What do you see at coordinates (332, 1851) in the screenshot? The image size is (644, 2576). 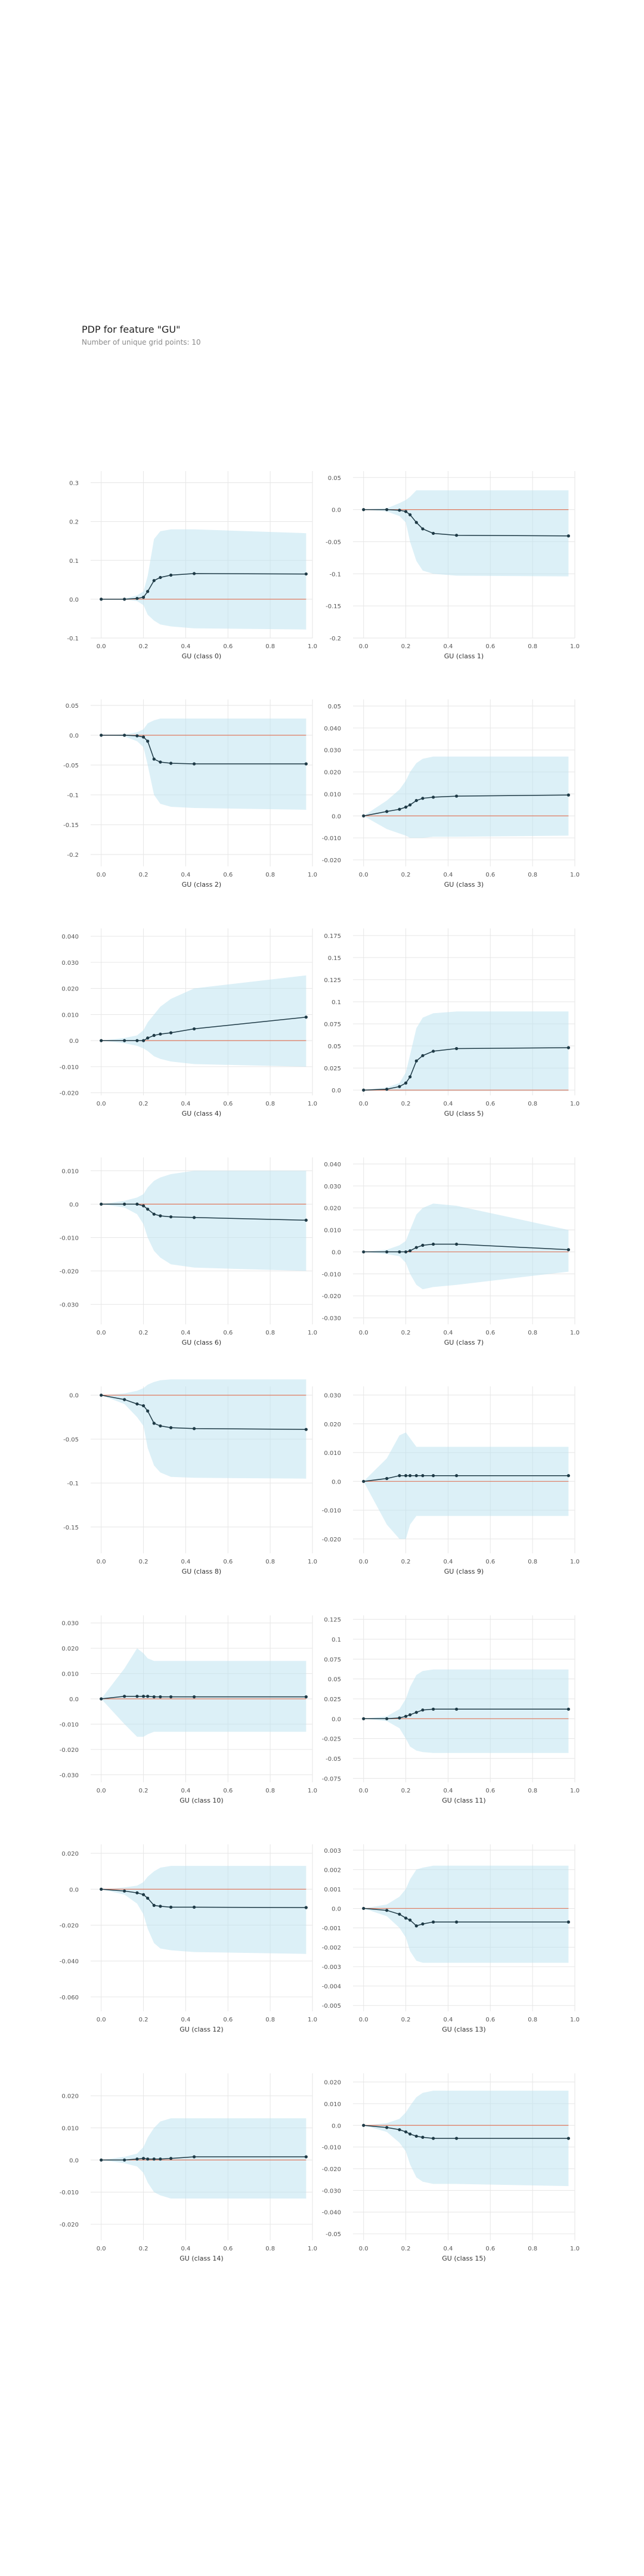 I see `y-tick-label: 0.003` at bounding box center [332, 1851].